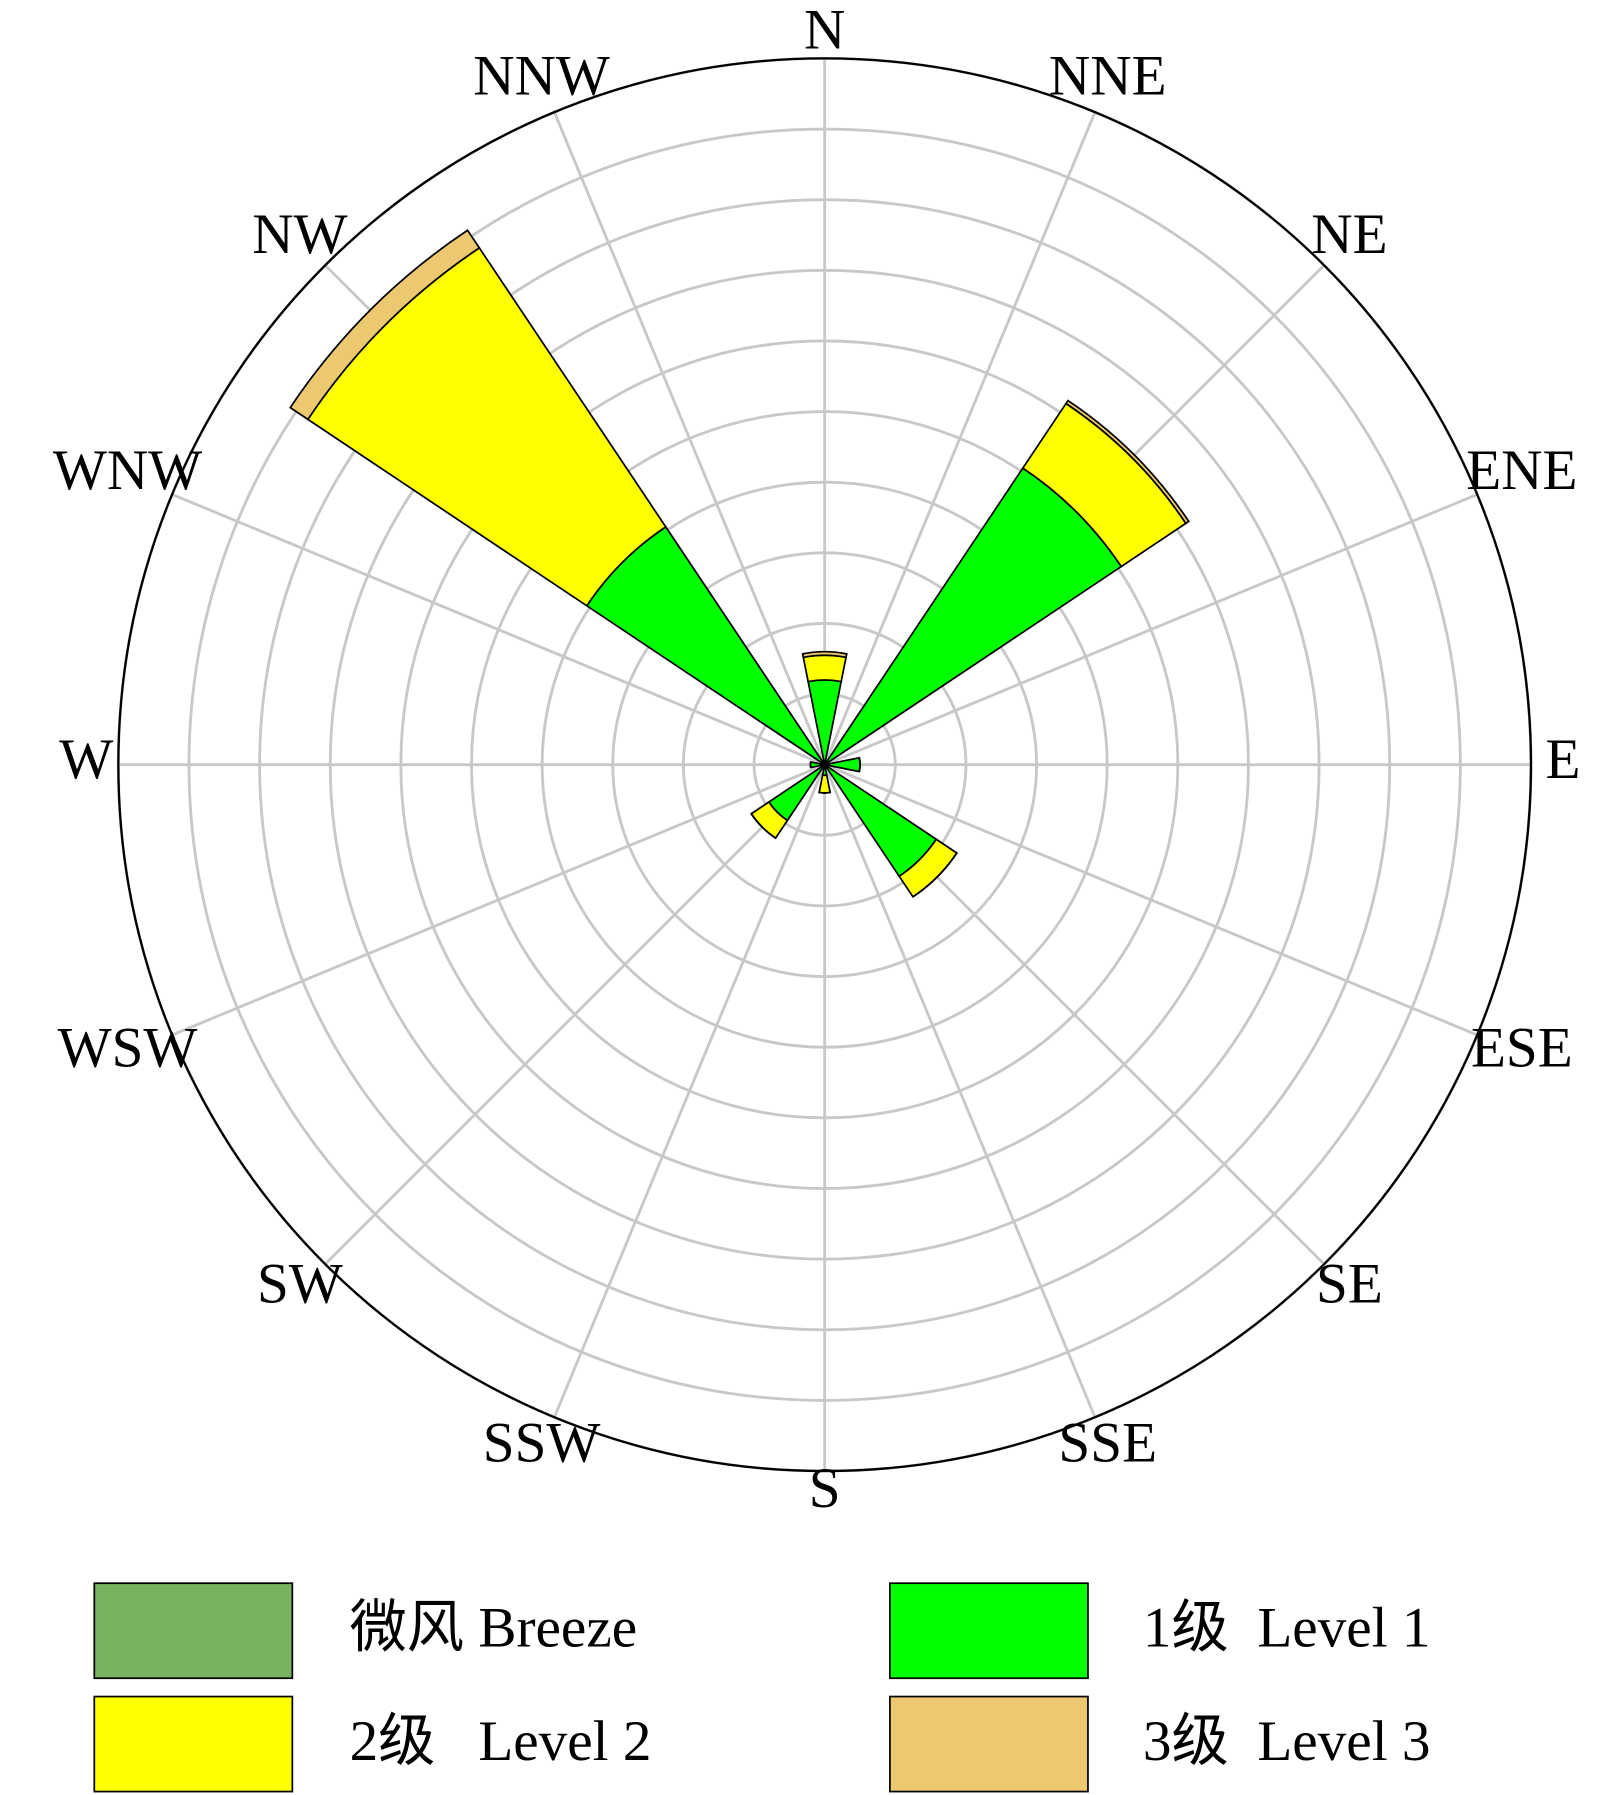 The image size is (1623, 1795). What do you see at coordinates (824, 31) in the screenshot?
I see `direction-label: N` at bounding box center [824, 31].